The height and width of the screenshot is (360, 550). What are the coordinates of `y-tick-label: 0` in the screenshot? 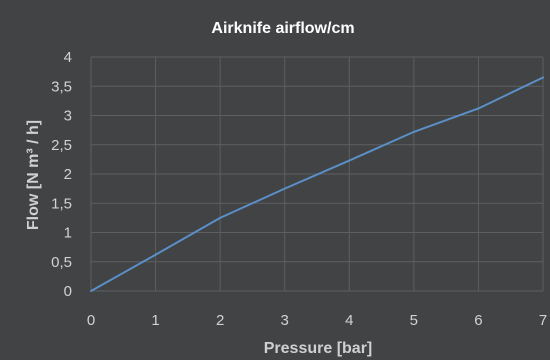 It's located at (68, 291).